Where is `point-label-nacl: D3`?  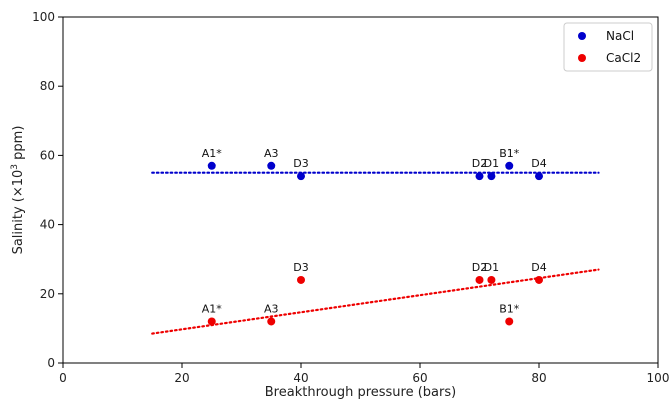 point-label-nacl: D3 is located at coordinates (300, 163).